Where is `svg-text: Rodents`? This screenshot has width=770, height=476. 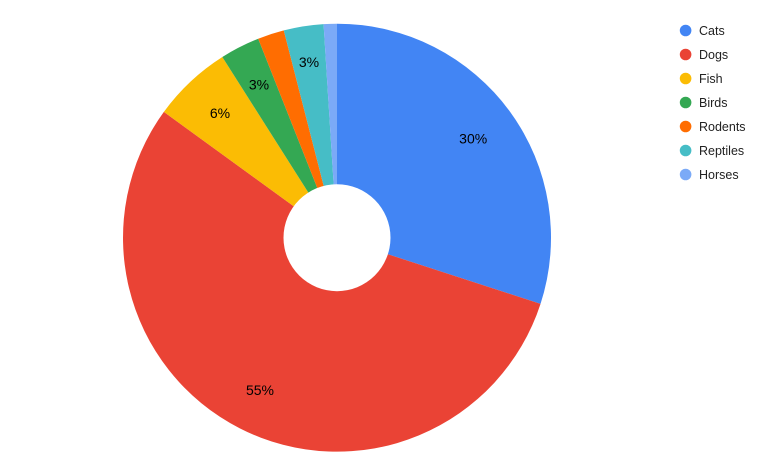
svg-text: Rodents is located at coordinates (722, 127).